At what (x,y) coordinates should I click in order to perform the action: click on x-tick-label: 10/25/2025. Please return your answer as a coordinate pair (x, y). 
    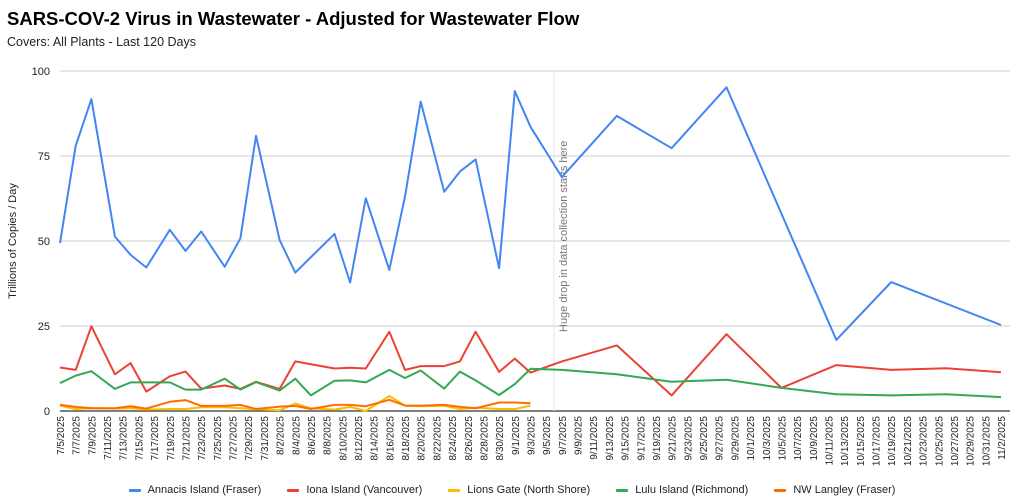
    Looking at the image, I should click on (939, 441).